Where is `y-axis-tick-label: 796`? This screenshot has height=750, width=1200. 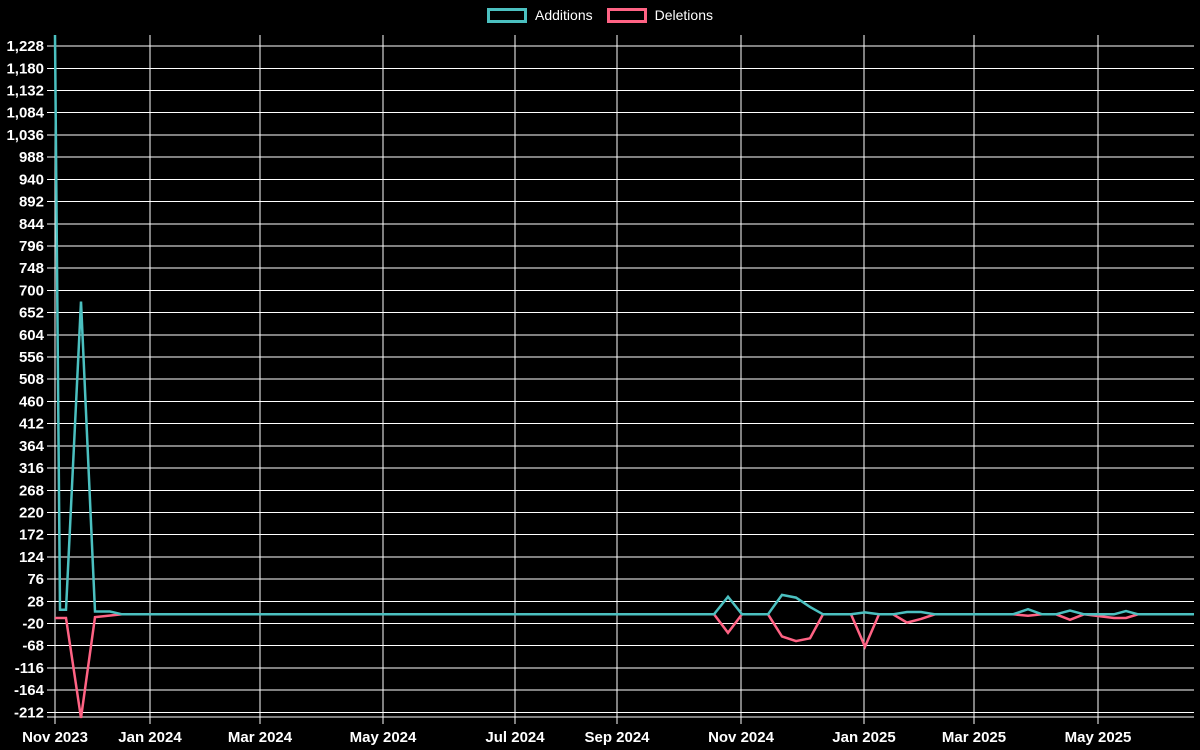 y-axis-tick-label: 796 is located at coordinates (31, 246).